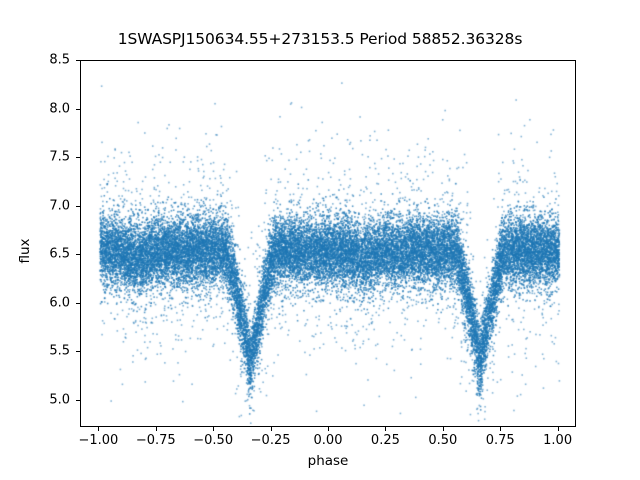 Image resolution: width=640 pixels, height=480 pixels. Describe the element at coordinates (59, 60) in the screenshot. I see `y-tick-label: 8.5` at that location.